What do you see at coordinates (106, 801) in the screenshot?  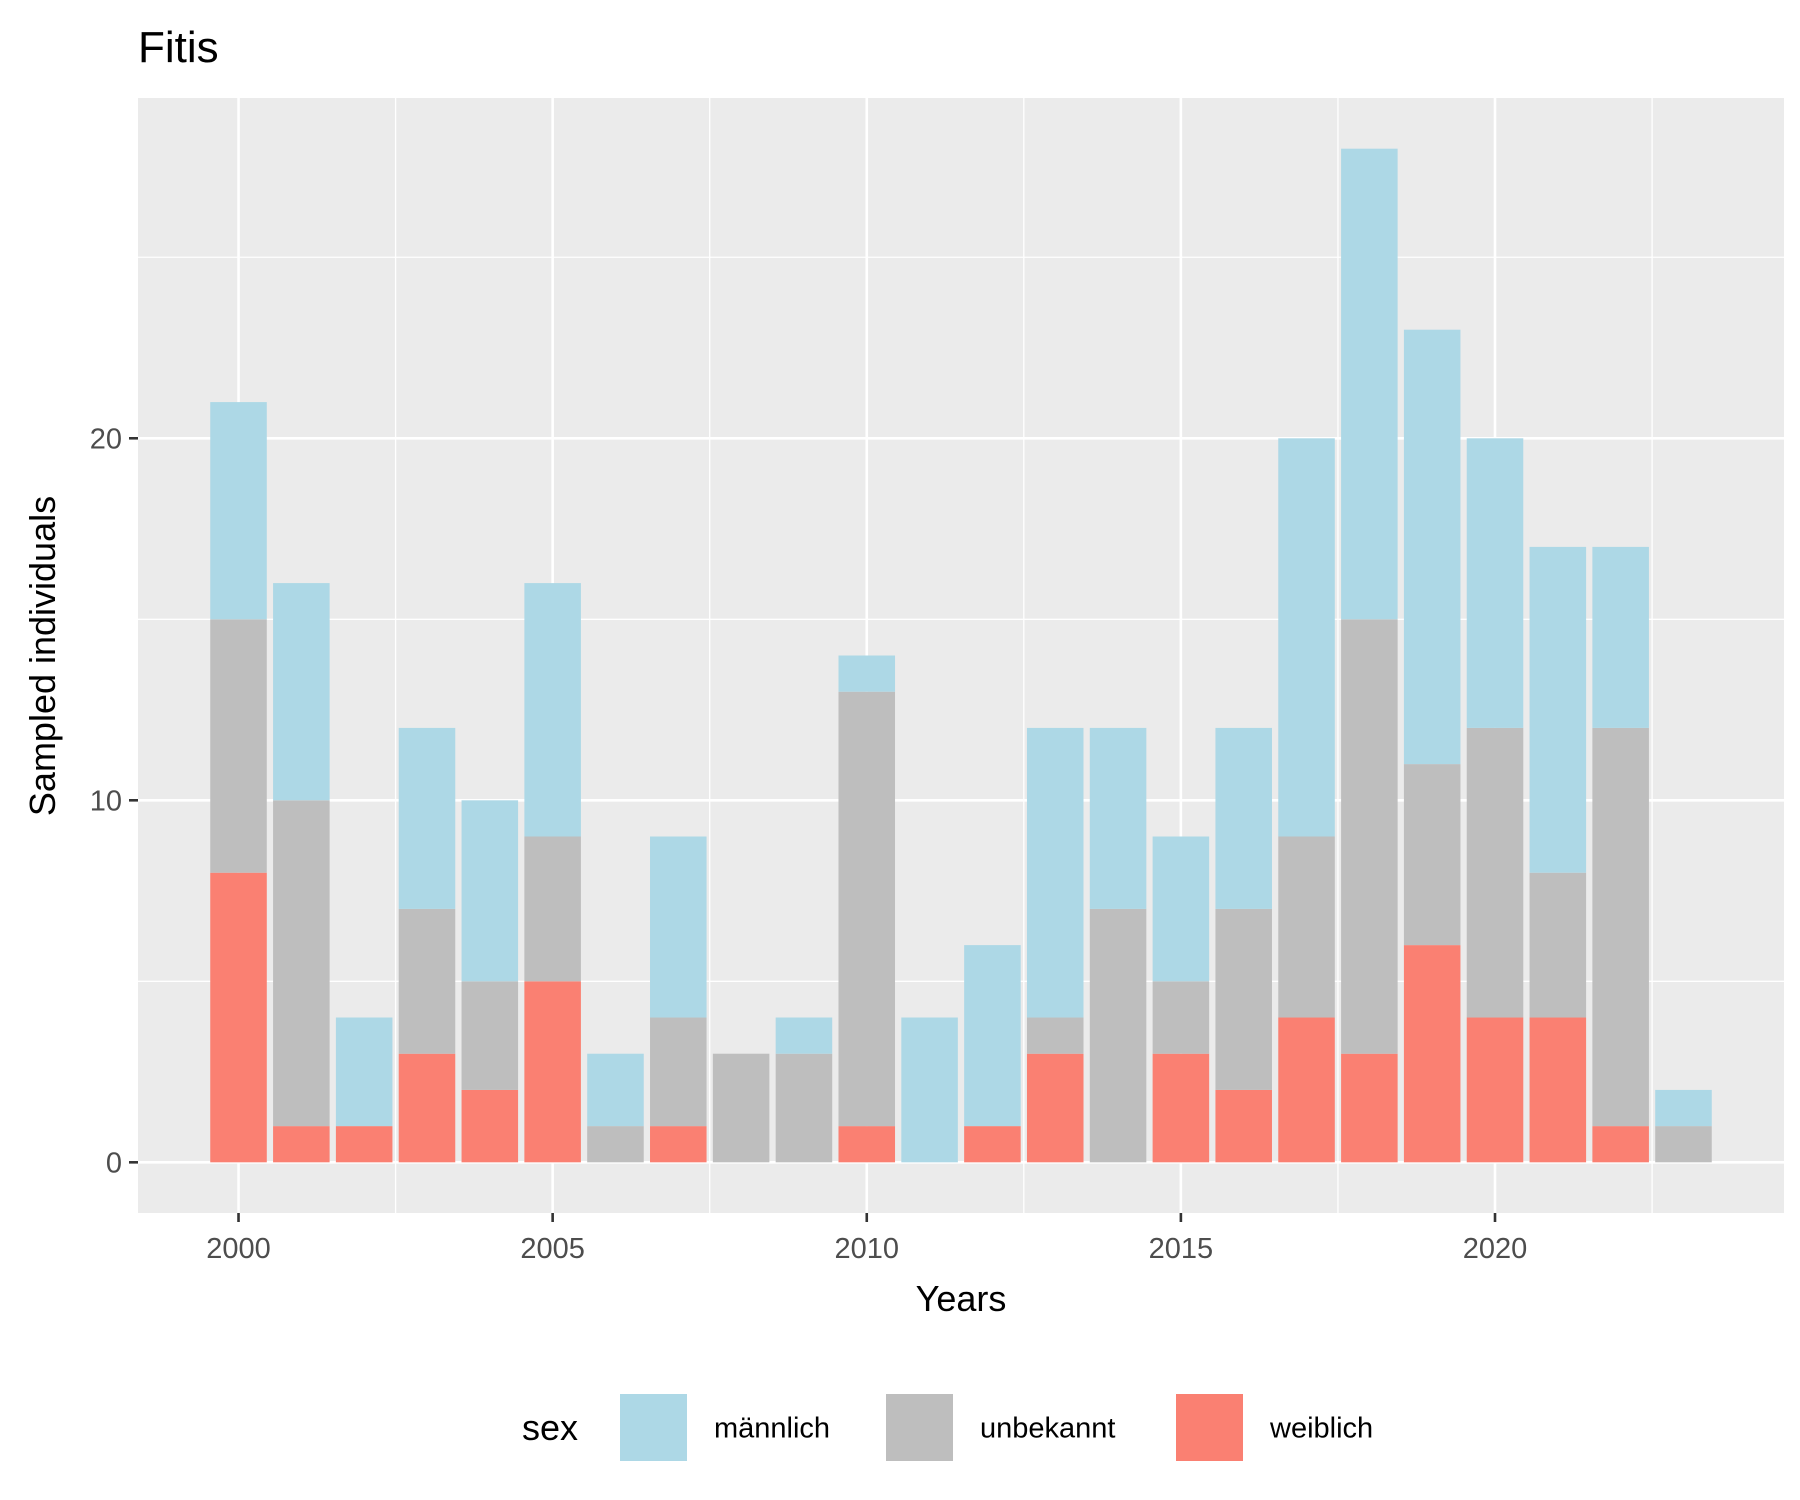 I see `y-tick-label: 10` at bounding box center [106, 801].